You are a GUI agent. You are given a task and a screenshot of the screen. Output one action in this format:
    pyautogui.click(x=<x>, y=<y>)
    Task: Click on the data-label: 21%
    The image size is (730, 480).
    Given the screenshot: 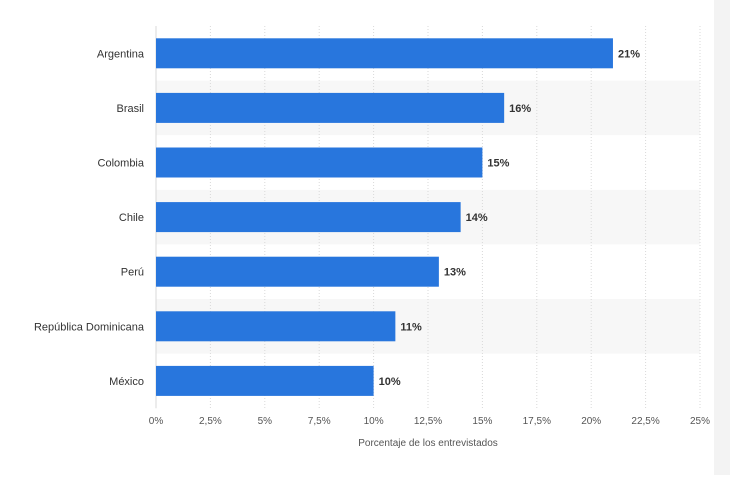 What is the action you would take?
    pyautogui.click(x=629, y=54)
    